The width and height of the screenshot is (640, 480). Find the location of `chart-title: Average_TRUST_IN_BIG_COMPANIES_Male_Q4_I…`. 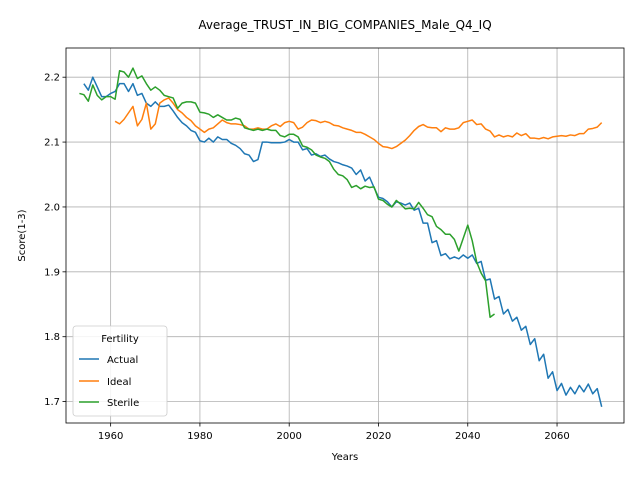

chart-title: Average_TRUST_IN_BIG_COMPANIES_Male_Q4_I… is located at coordinates (344, 25).